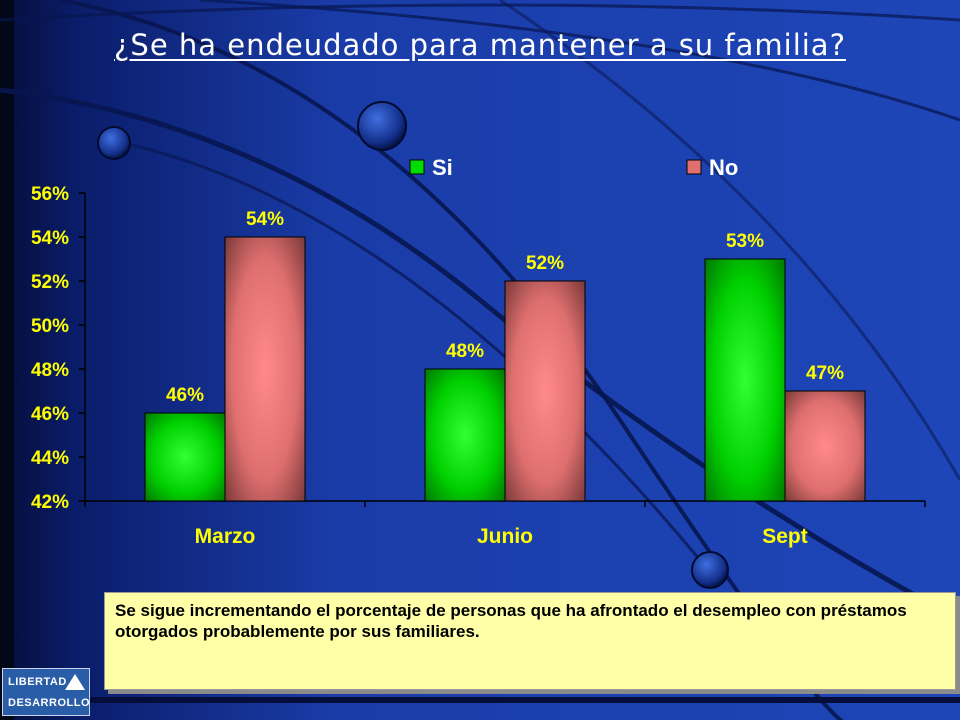  I want to click on y-tick-label: 56%, so click(50, 194).